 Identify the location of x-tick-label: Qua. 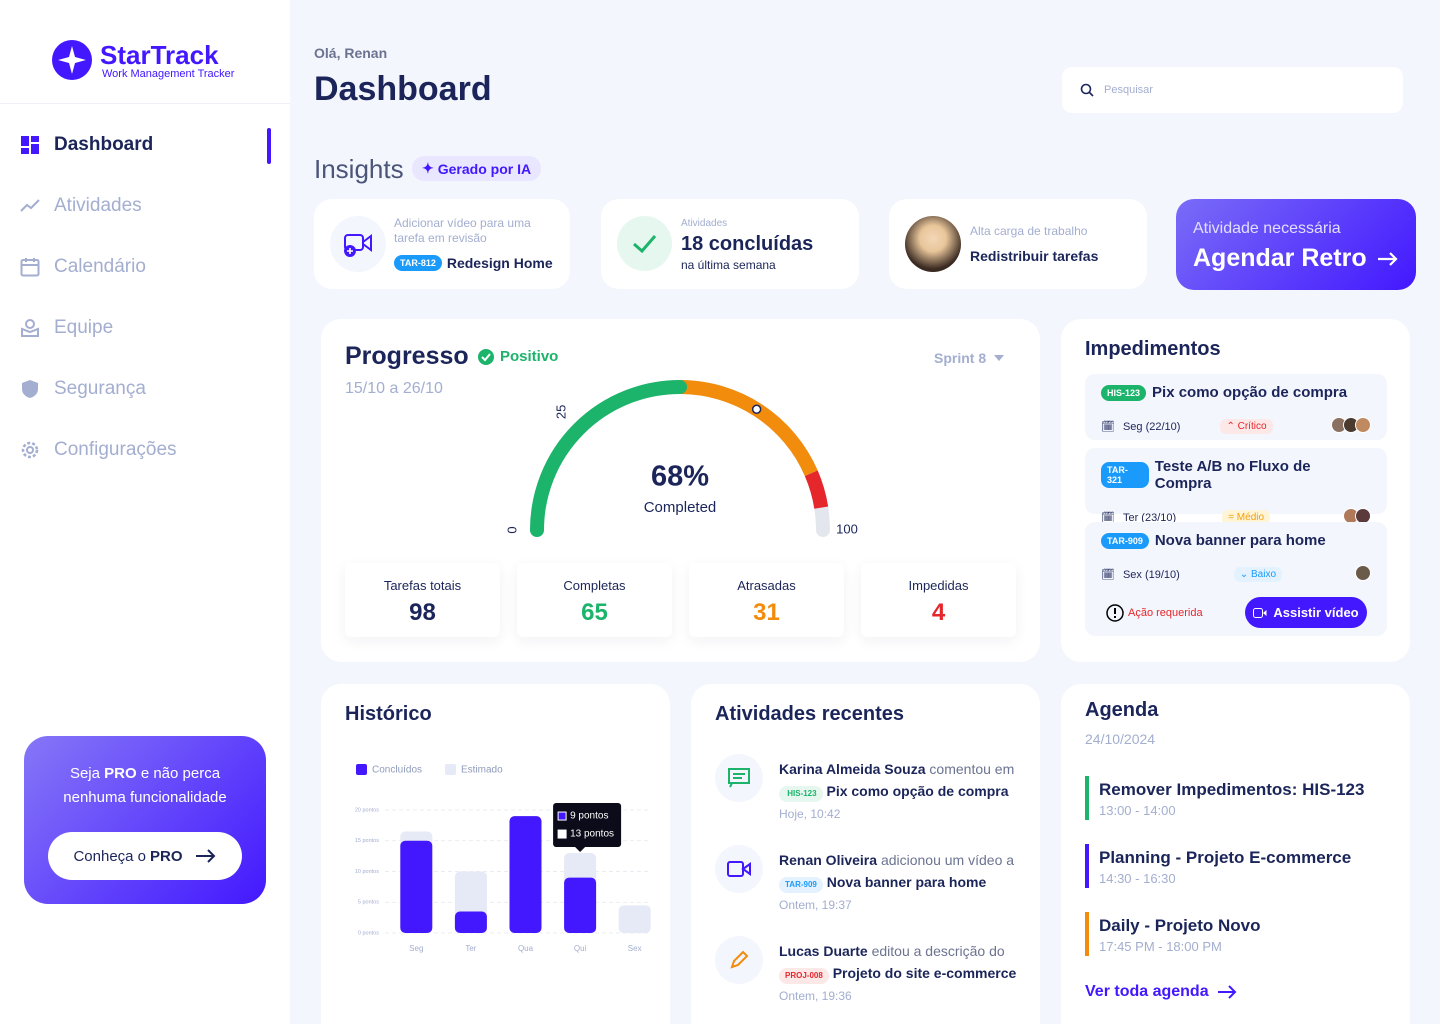
(526, 948).